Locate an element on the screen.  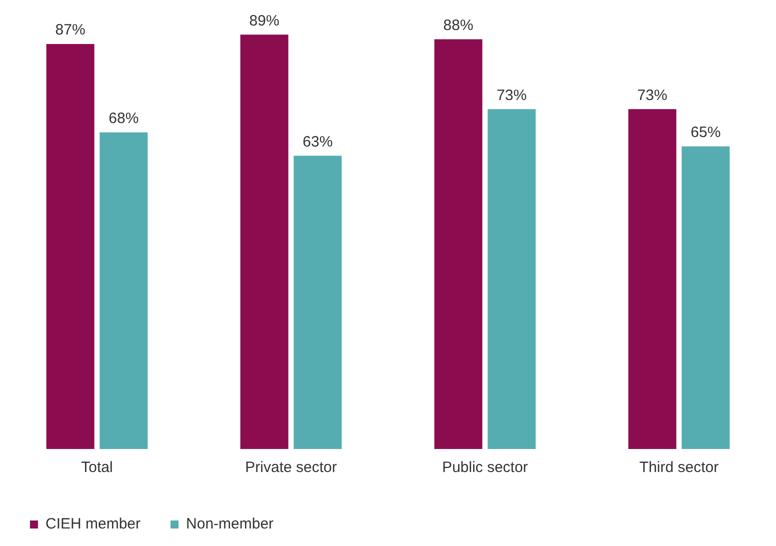
data-label: 89% is located at coordinates (264, 21).